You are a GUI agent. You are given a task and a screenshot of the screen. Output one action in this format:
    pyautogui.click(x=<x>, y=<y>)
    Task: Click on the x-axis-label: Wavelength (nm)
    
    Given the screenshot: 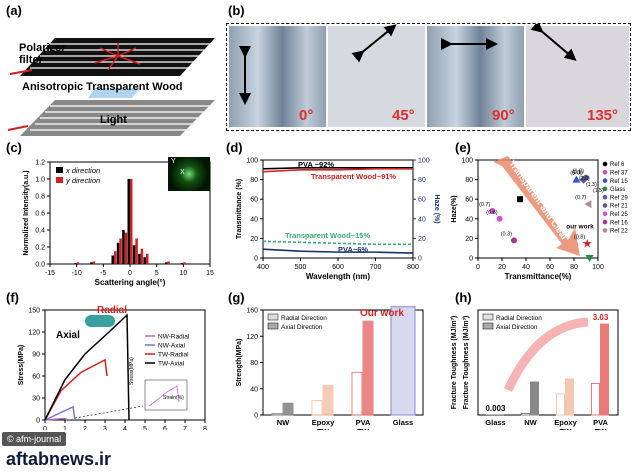 What is the action you would take?
    pyautogui.click(x=338, y=276)
    